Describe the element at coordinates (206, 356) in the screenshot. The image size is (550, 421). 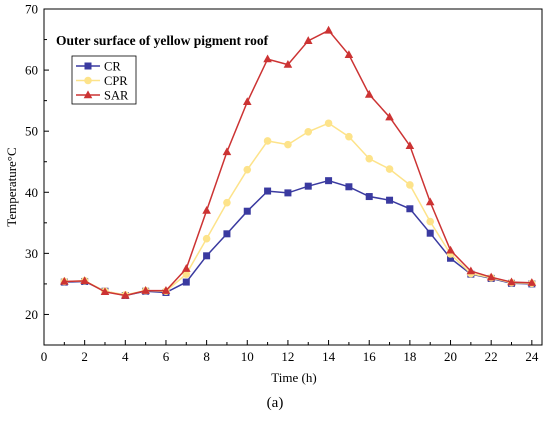
I see `x-tick-label: 8` at that location.